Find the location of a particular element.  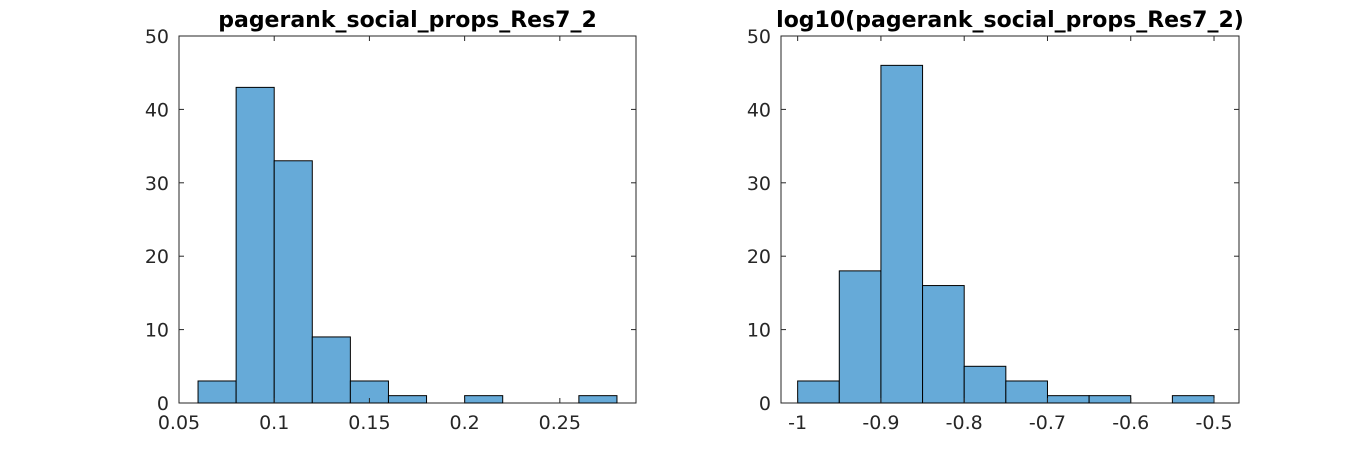

x-tick-label: -0.7 is located at coordinates (1047, 423).